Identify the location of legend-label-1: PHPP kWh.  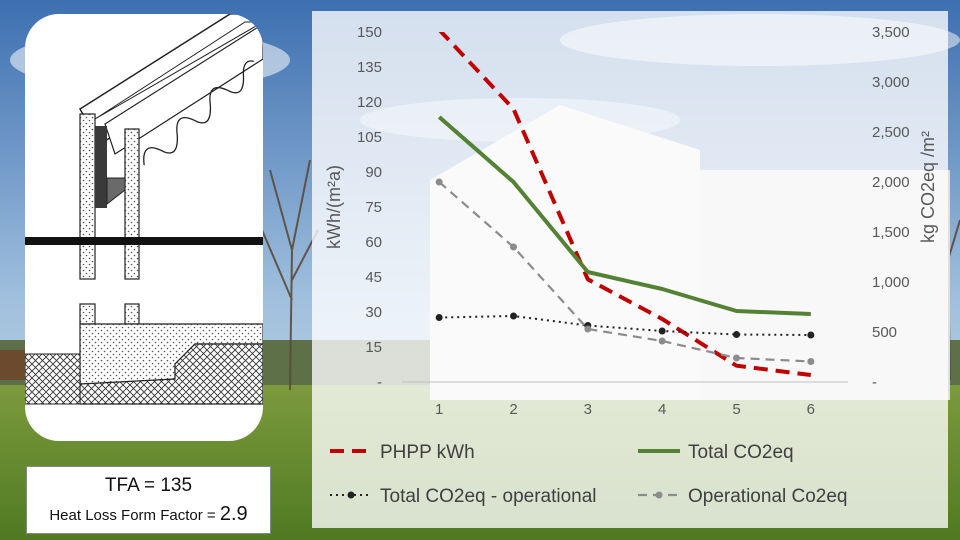
(427, 452).